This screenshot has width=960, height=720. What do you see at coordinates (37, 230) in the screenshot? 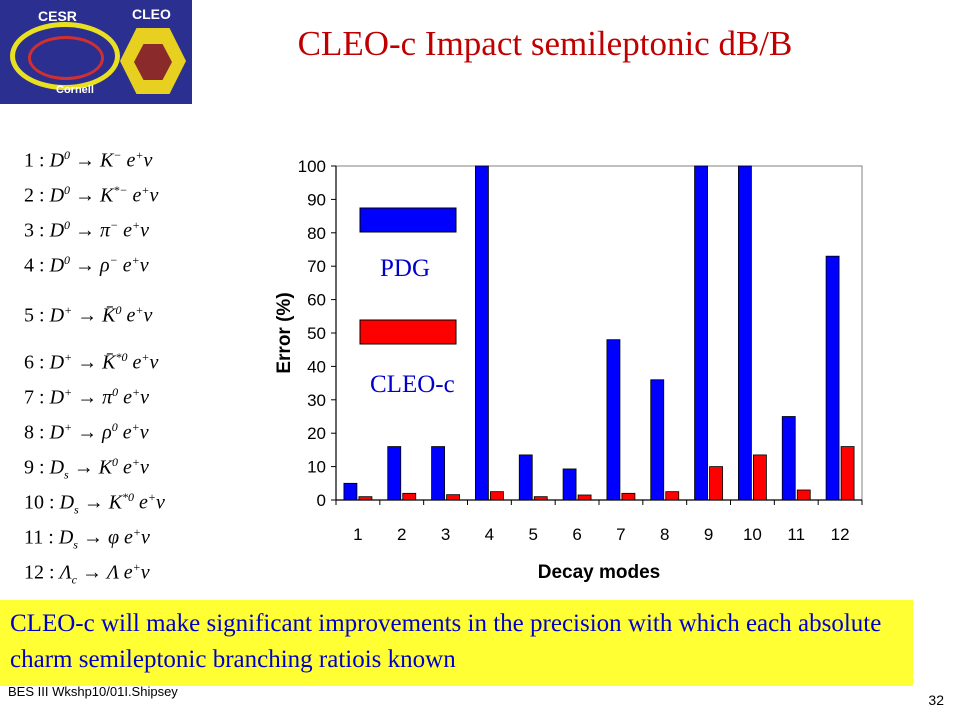
I see `decay-mode-number: 3 :` at bounding box center [37, 230].